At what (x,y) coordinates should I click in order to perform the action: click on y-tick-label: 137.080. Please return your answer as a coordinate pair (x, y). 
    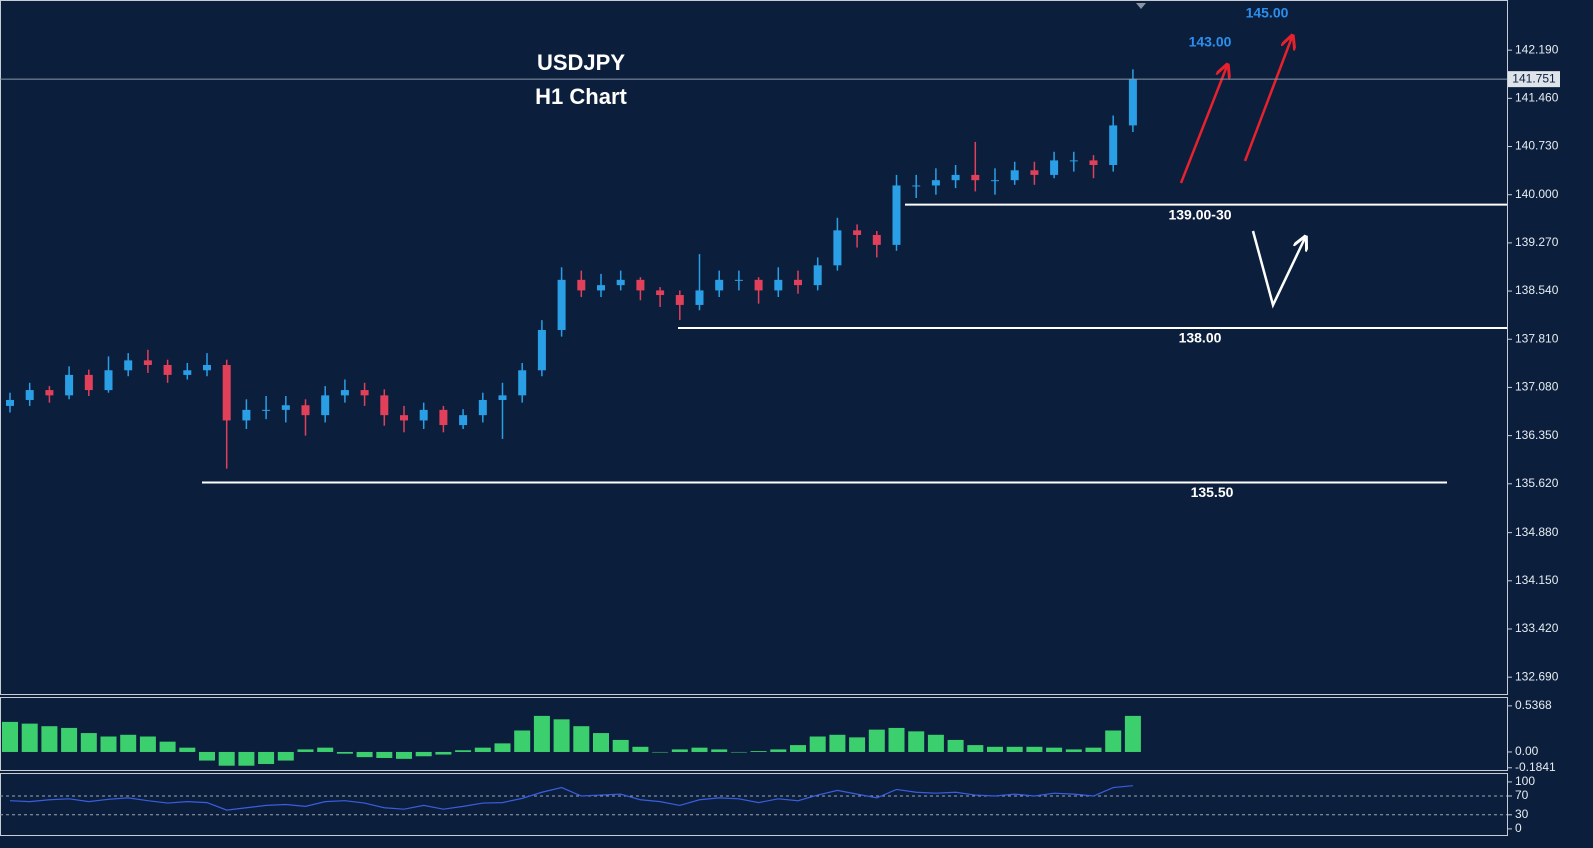
    Looking at the image, I should click on (1537, 387).